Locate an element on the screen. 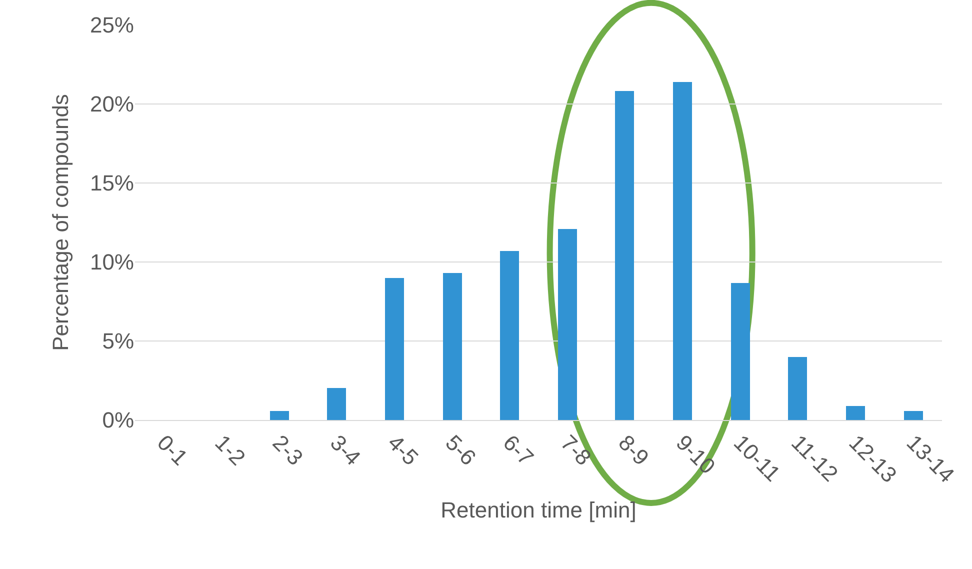  x-tick-label: 9-10 is located at coordinates (695, 454).